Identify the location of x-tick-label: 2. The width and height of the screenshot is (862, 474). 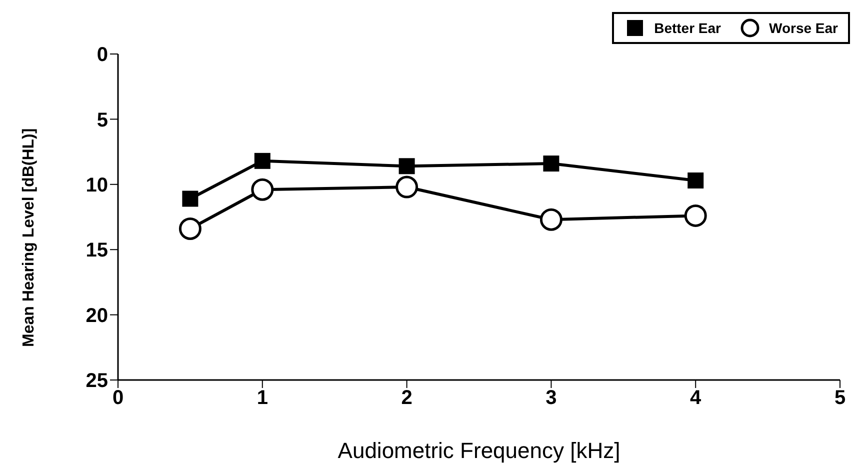
(406, 398).